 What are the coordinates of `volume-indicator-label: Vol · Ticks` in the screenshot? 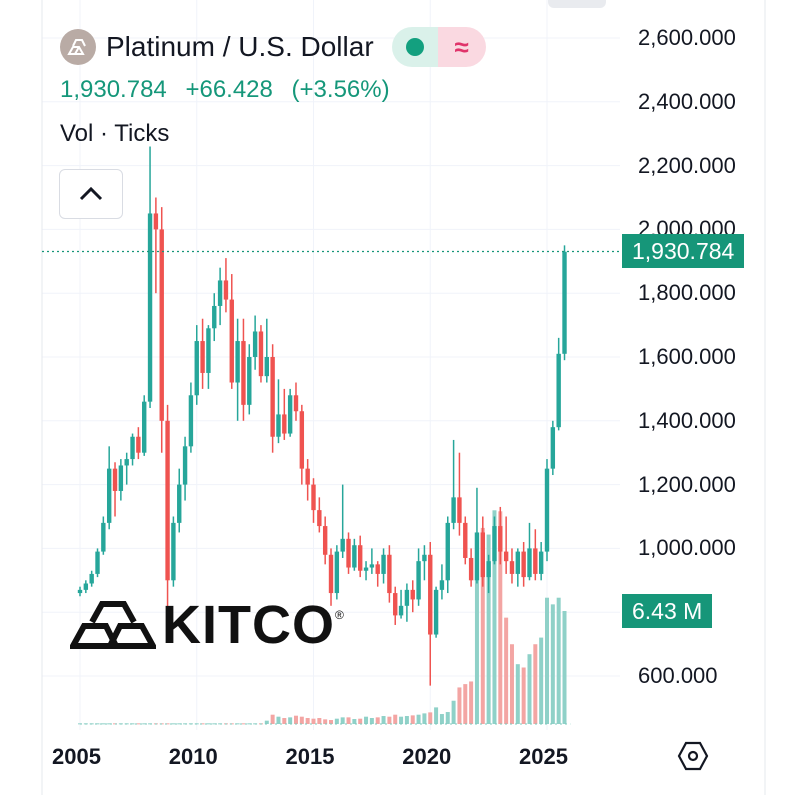 It's located at (115, 133).